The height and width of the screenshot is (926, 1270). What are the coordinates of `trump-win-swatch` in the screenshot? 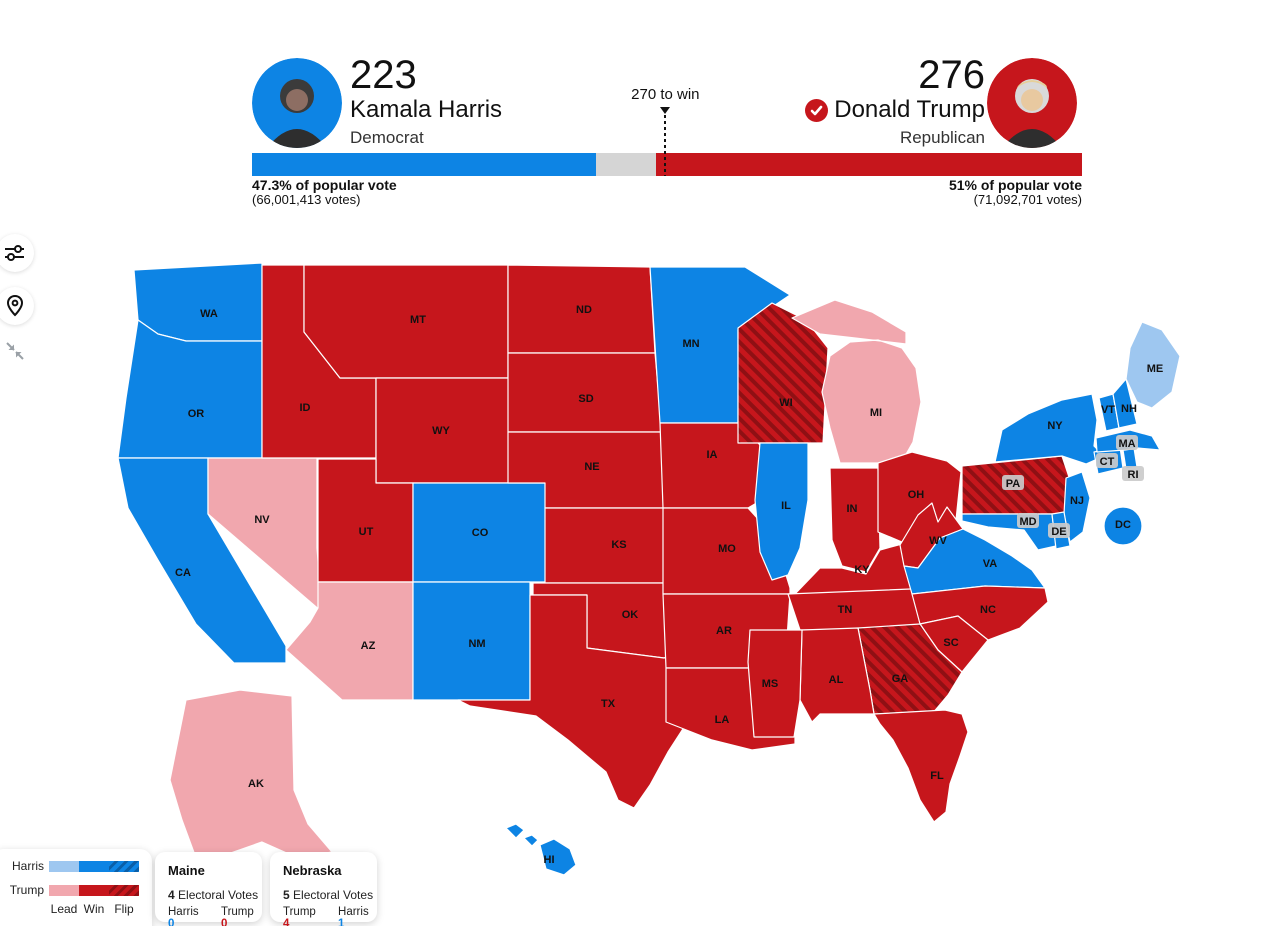 It's located at (94, 890).